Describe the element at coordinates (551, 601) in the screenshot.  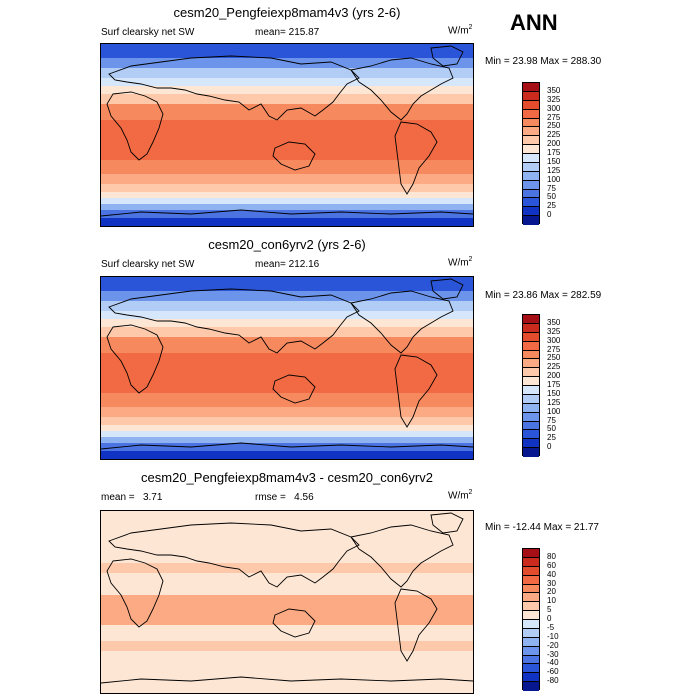
I see `colorbar-tick-label: 10` at that location.